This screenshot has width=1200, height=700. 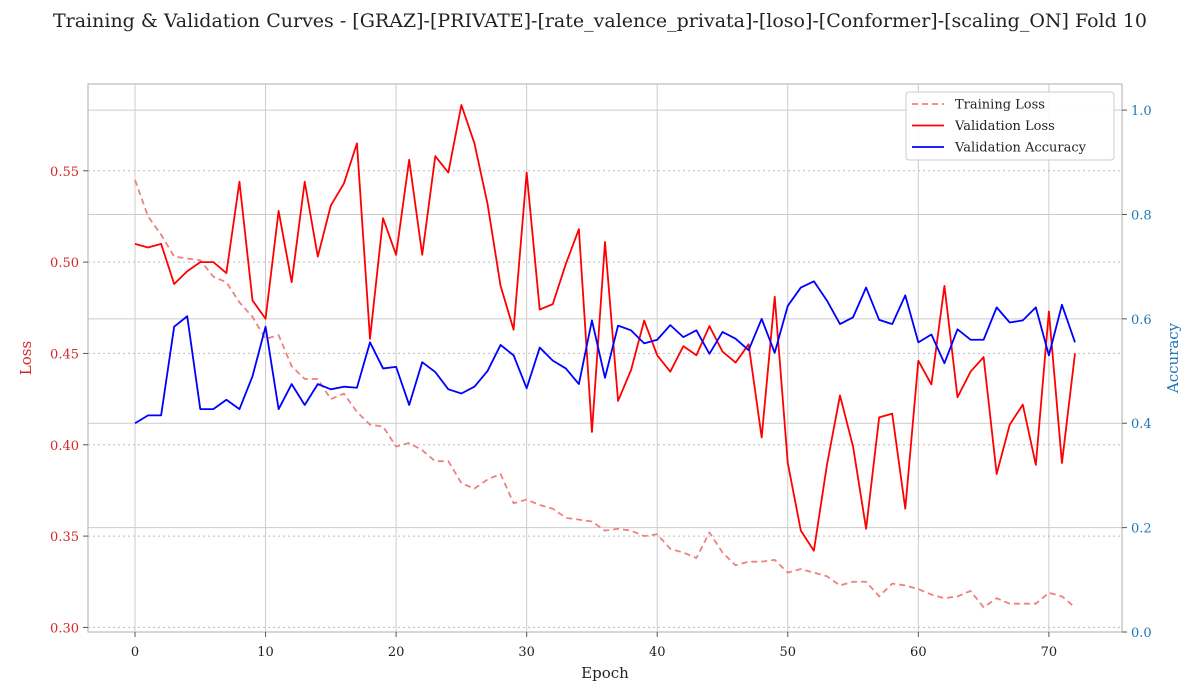 I want to click on y-right-tick-label: 0.0, so click(x=1141, y=633).